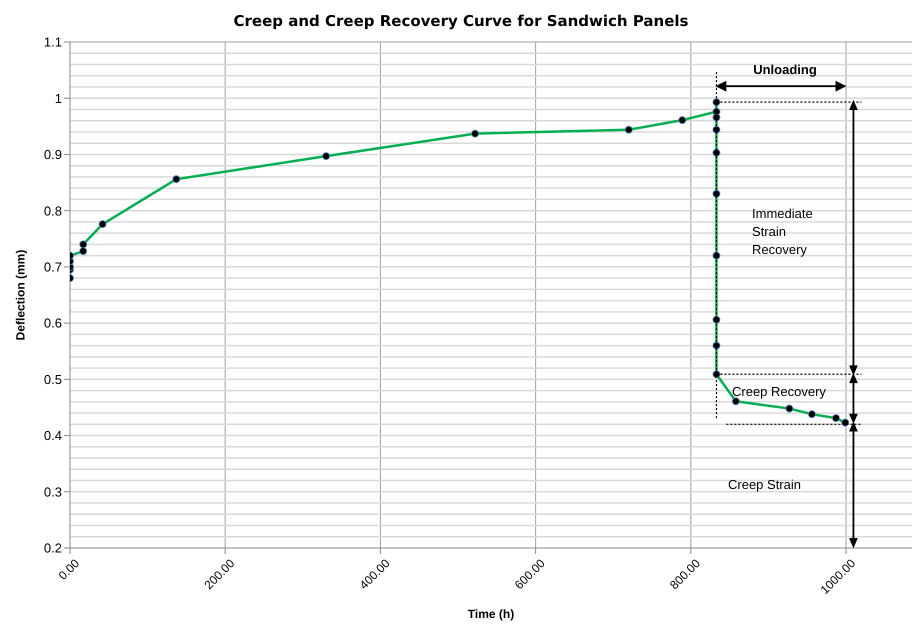 This screenshot has height=638, width=914. What do you see at coordinates (53, 548) in the screenshot?
I see `y-tick-label: 0.2` at bounding box center [53, 548].